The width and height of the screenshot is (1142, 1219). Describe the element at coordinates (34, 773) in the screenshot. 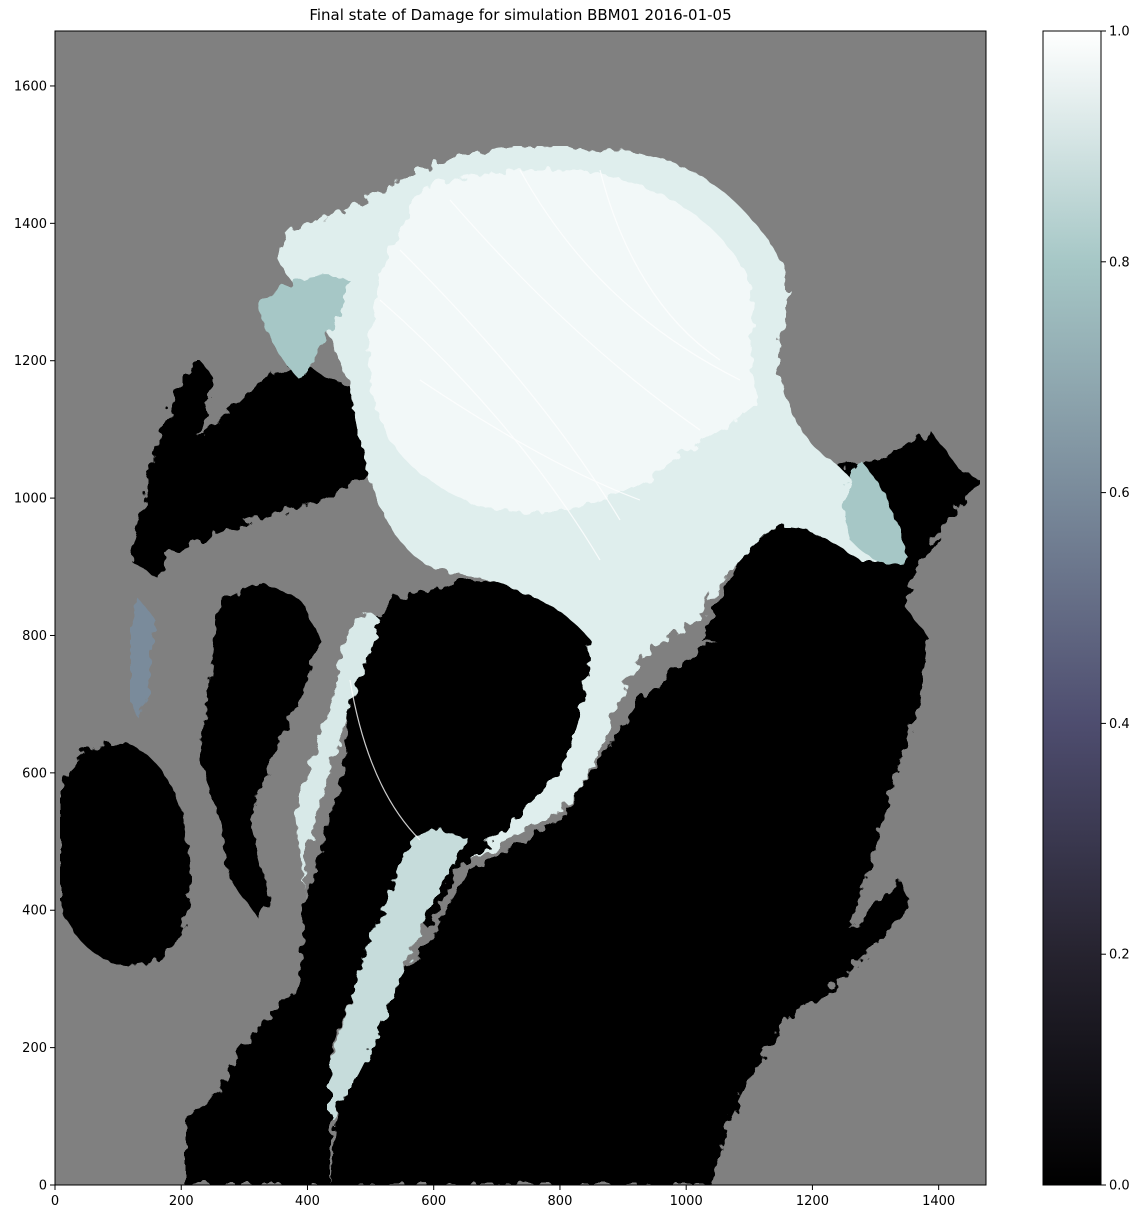

I see `y-tick-label: 600` at that location.